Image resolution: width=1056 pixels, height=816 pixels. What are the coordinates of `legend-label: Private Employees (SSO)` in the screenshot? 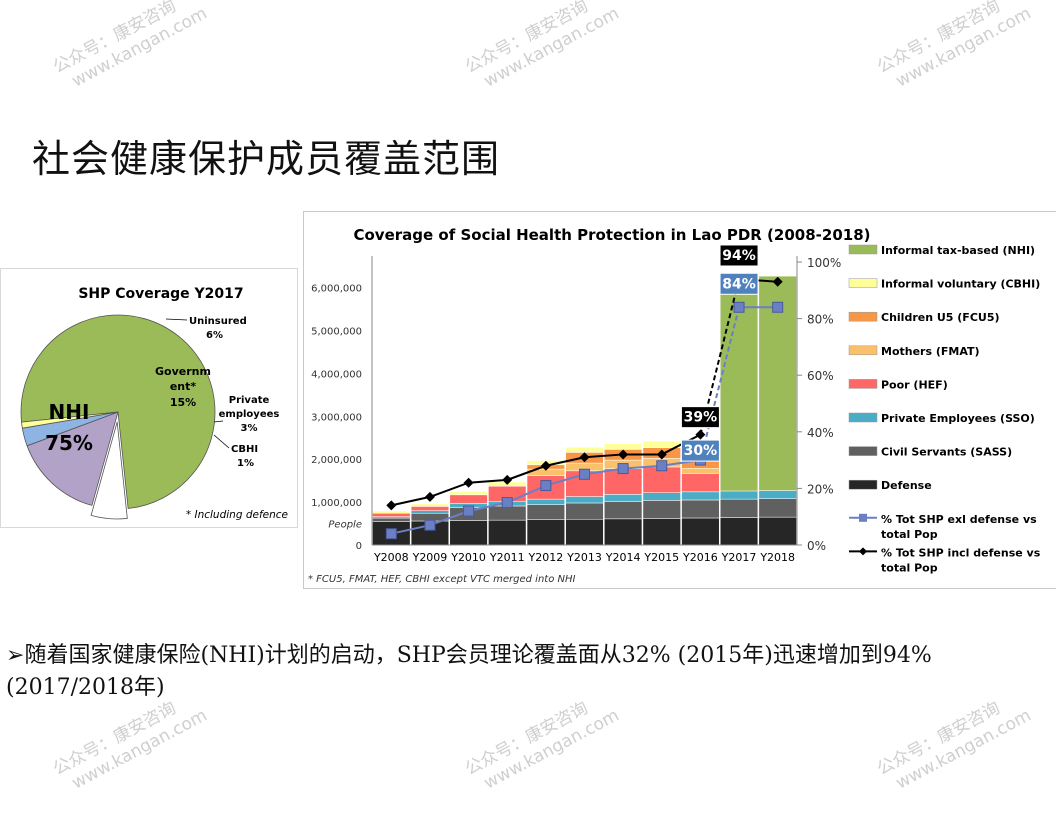 It's located at (958, 418).